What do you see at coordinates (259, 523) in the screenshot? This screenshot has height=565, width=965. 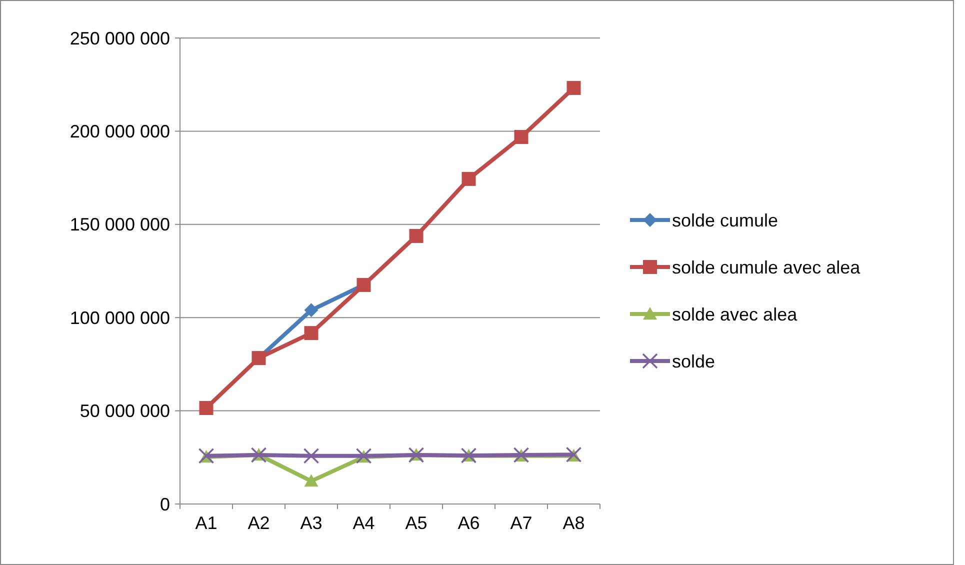 I see `x-tick-label: A2` at bounding box center [259, 523].